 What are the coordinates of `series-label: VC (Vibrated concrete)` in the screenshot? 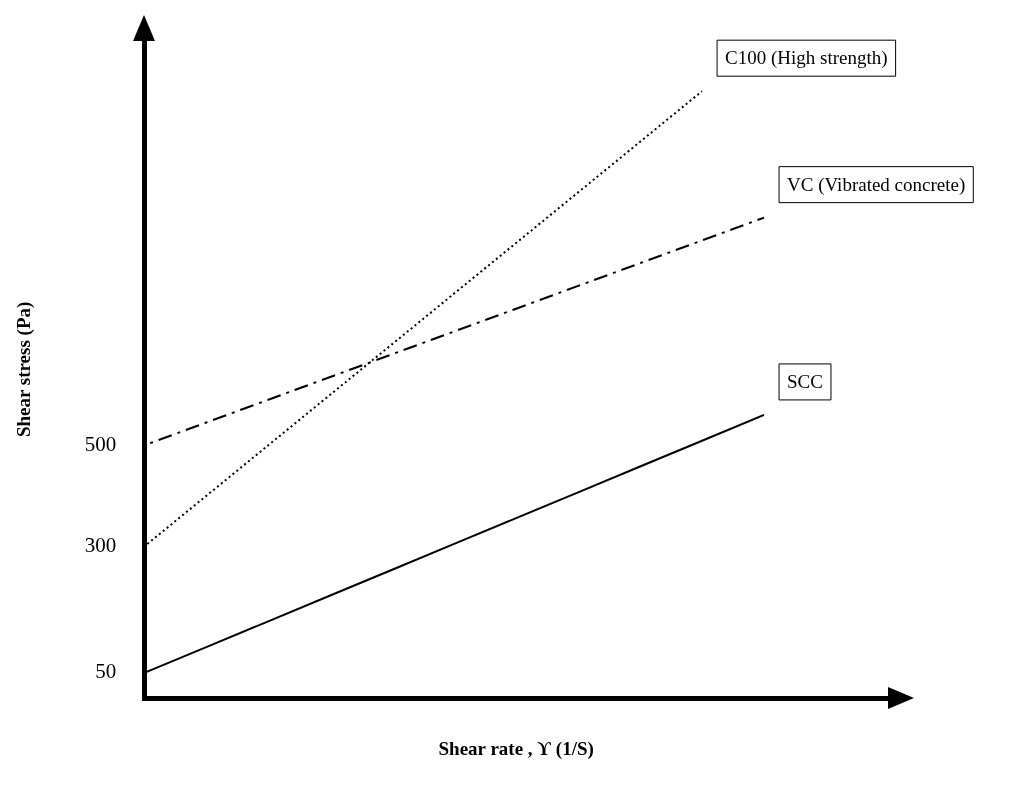 It's located at (876, 184).